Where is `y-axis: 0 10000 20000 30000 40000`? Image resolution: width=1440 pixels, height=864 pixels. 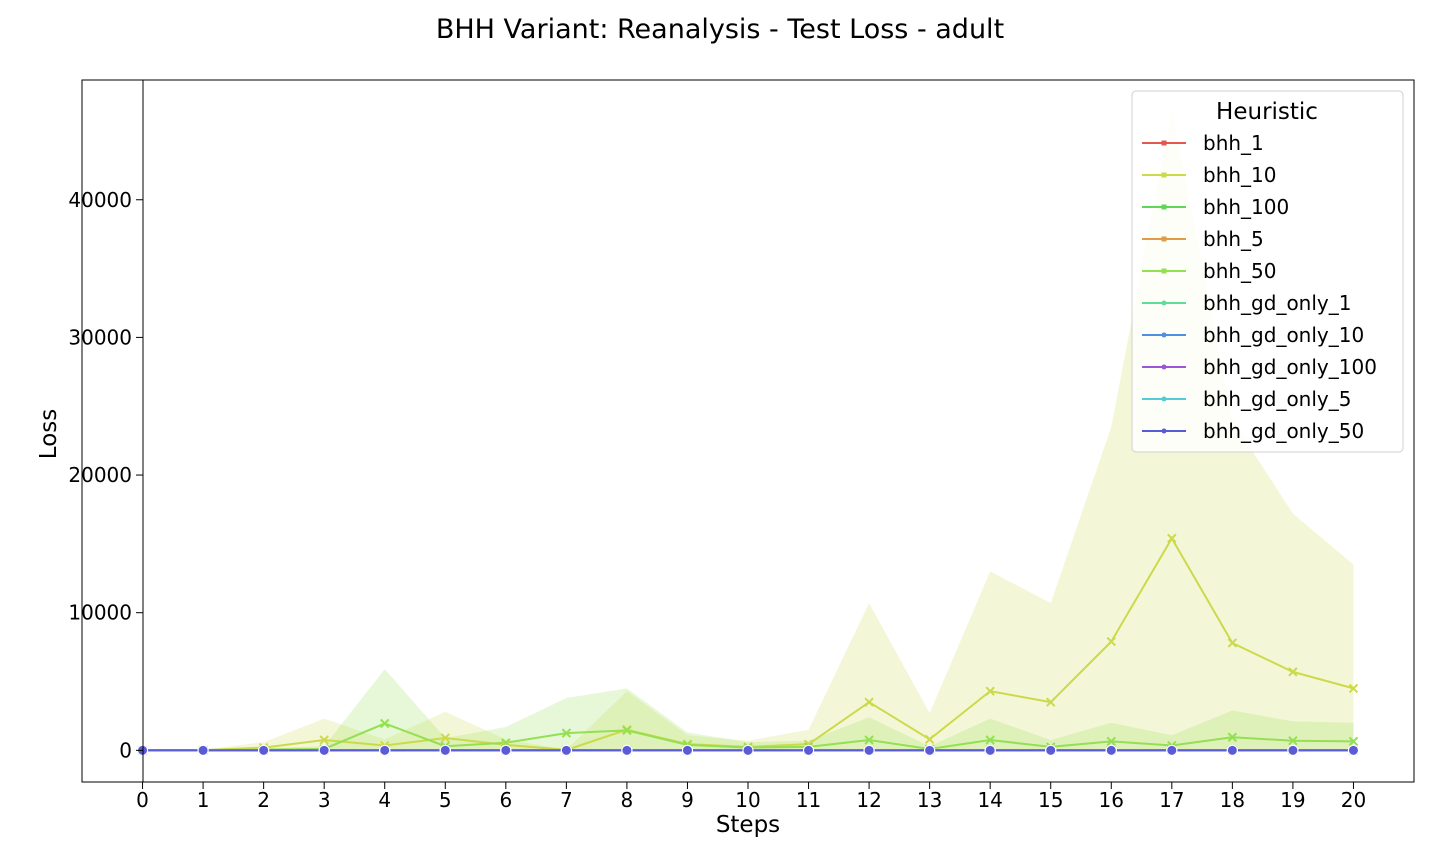 y-axis: 0 10000 20000 30000 40000 is located at coordinates (106, 431).